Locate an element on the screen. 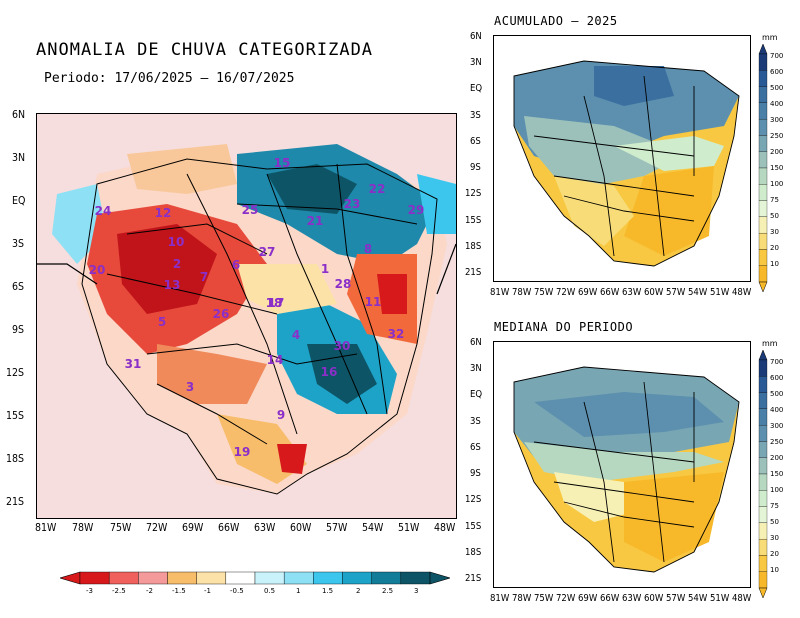 The height and width of the screenshot is (618, 800). basin-label-4: 4 is located at coordinates (296, 335).